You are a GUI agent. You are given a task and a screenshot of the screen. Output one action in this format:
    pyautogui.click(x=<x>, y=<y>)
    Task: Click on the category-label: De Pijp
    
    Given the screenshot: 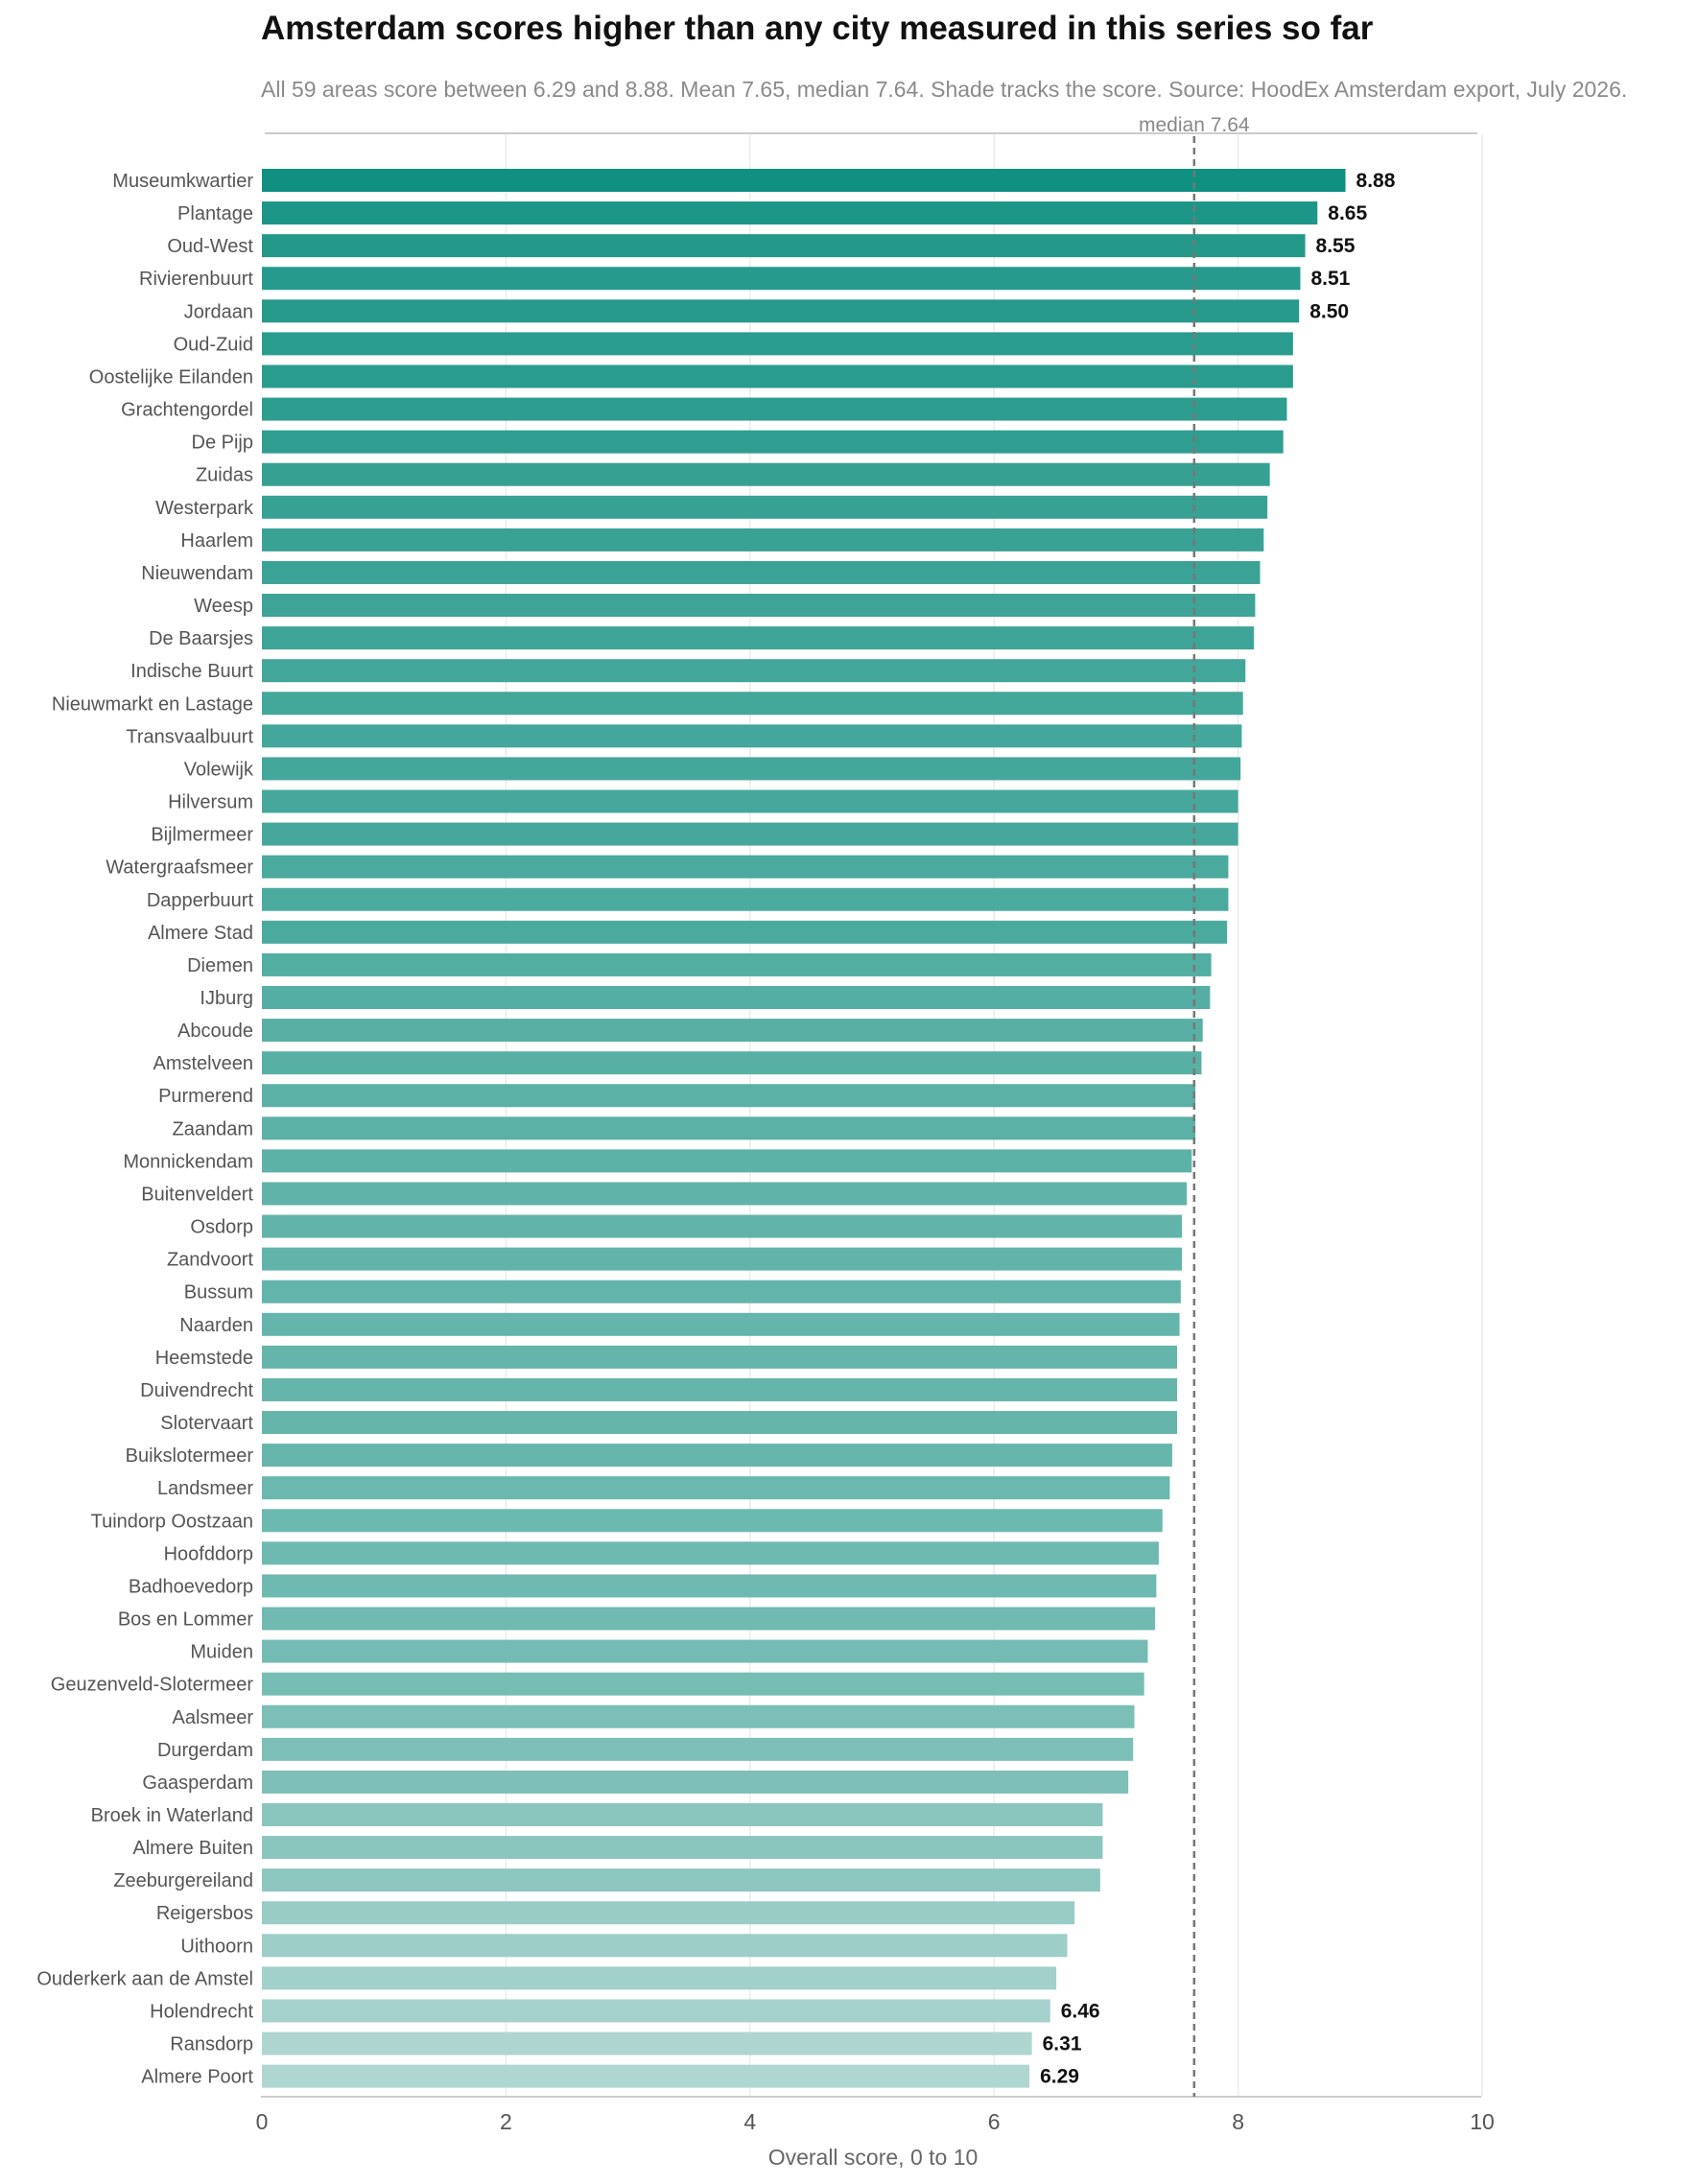 What is the action you would take?
    pyautogui.click(x=223, y=444)
    